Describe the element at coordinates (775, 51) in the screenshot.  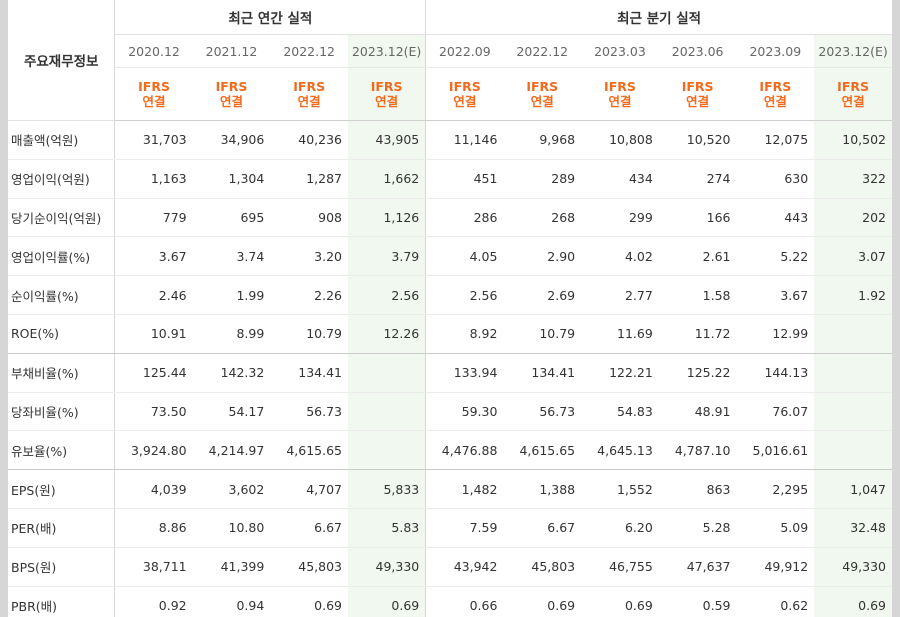
I see `period-header: 2023.09` at that location.